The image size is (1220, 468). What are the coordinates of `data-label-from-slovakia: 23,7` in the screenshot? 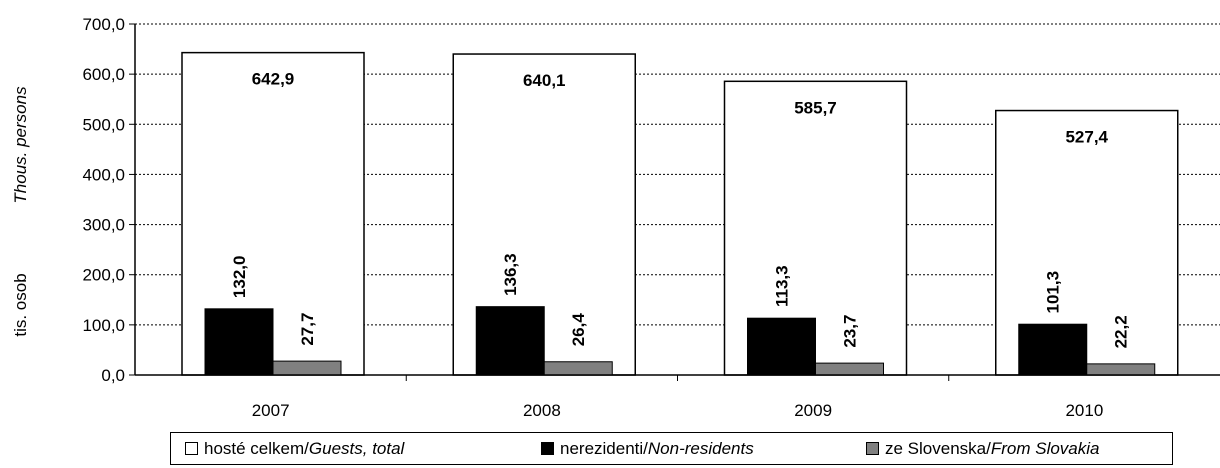 It's located at (850, 331).